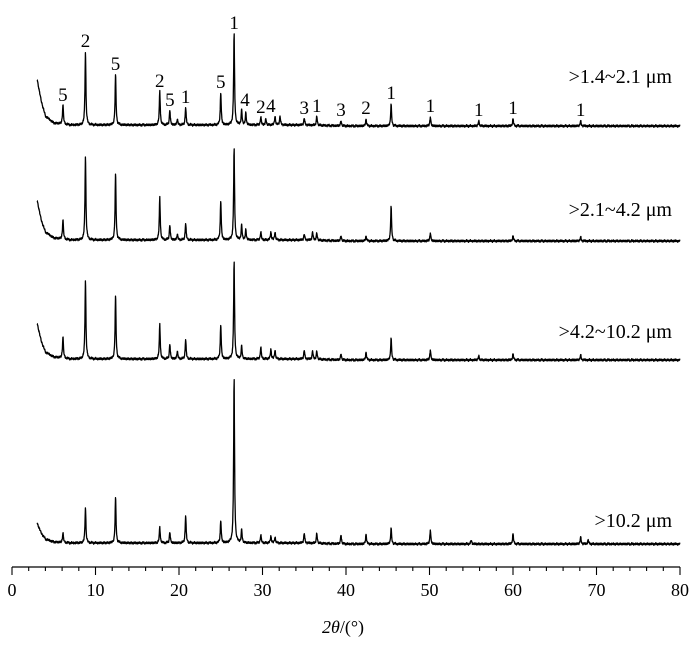 Image resolution: width=700 pixels, height=648 pixels. I want to click on x-axis-label-unit: /(°), so click(352, 627).